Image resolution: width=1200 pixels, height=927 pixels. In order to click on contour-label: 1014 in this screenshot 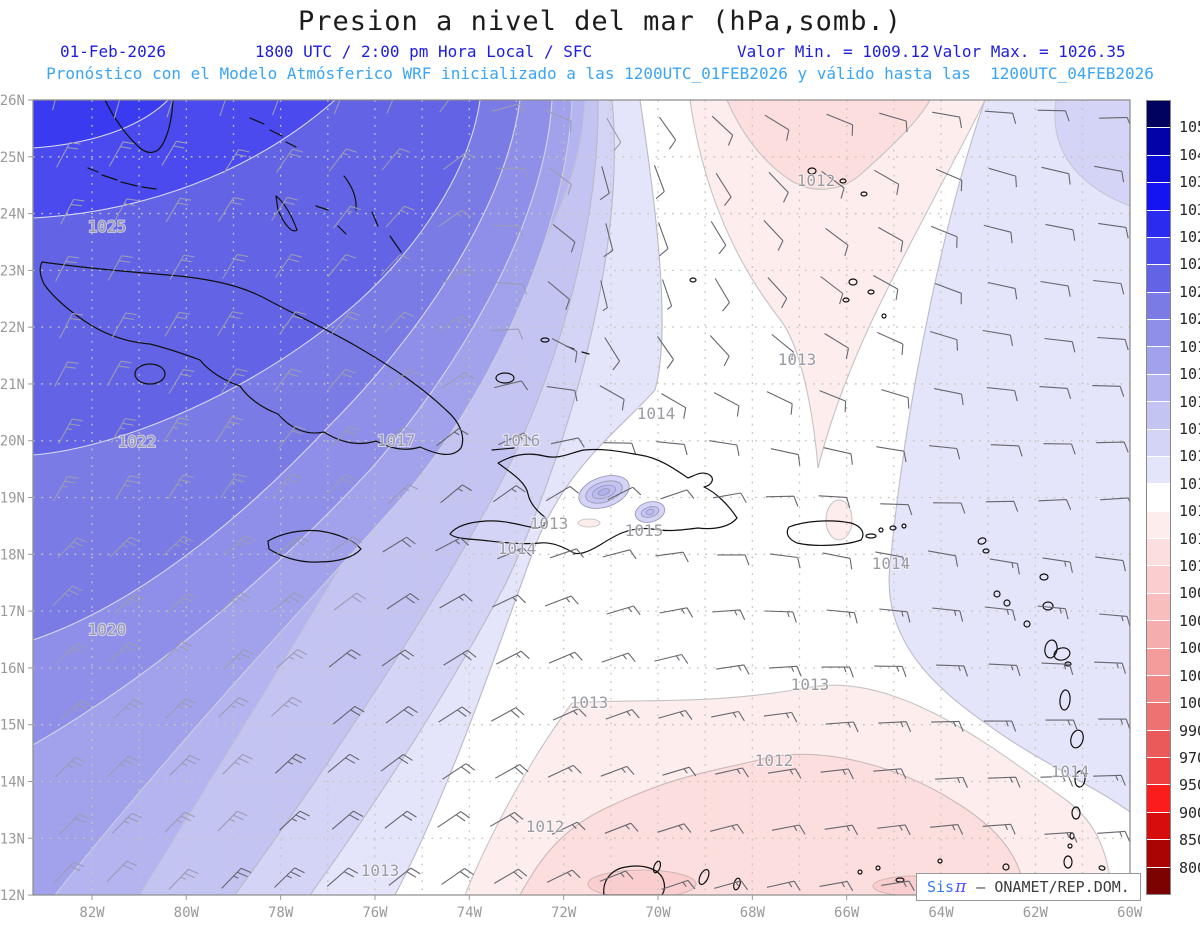, I will do `click(517, 548)`.